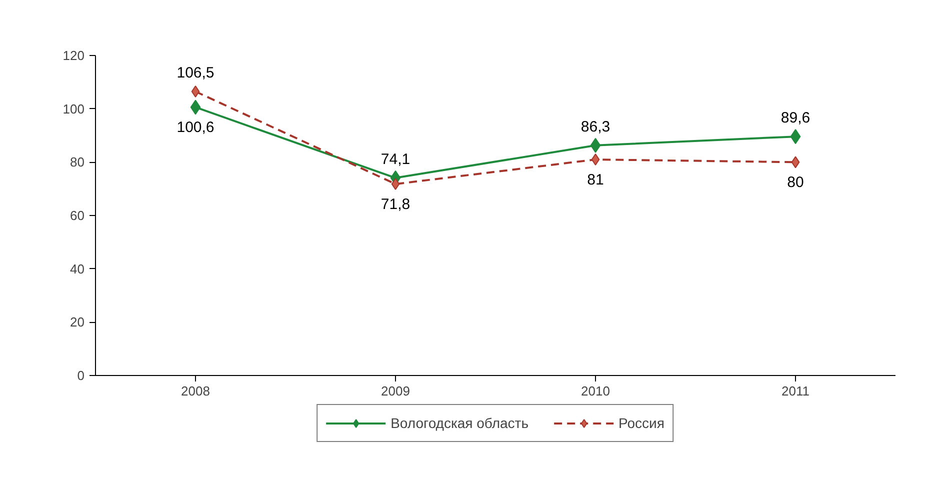 This screenshot has height=500, width=937. What do you see at coordinates (595, 391) in the screenshot?
I see `x-tick-label: 2010` at bounding box center [595, 391].